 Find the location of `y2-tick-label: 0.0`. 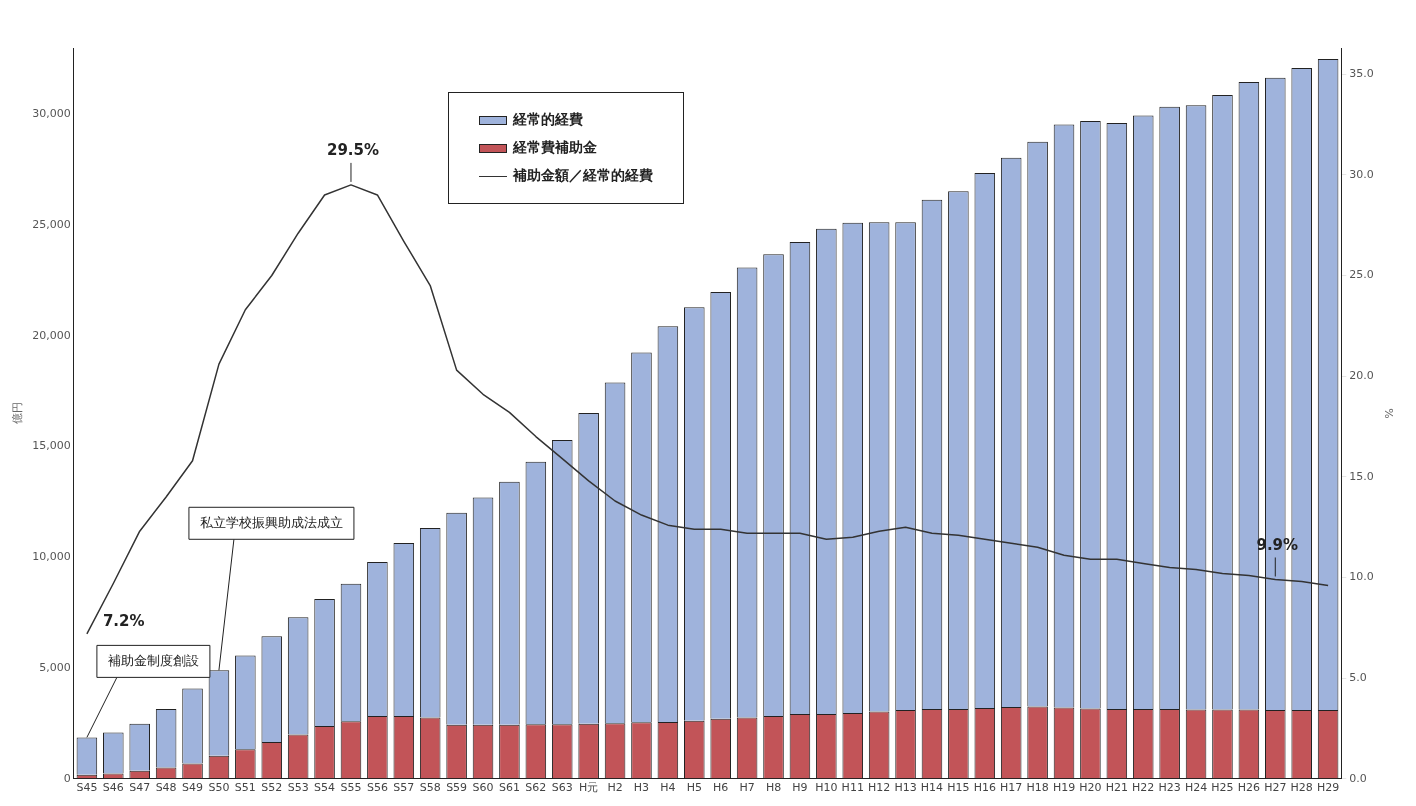

y2-tick-label: 0.0 is located at coordinates (1358, 778).